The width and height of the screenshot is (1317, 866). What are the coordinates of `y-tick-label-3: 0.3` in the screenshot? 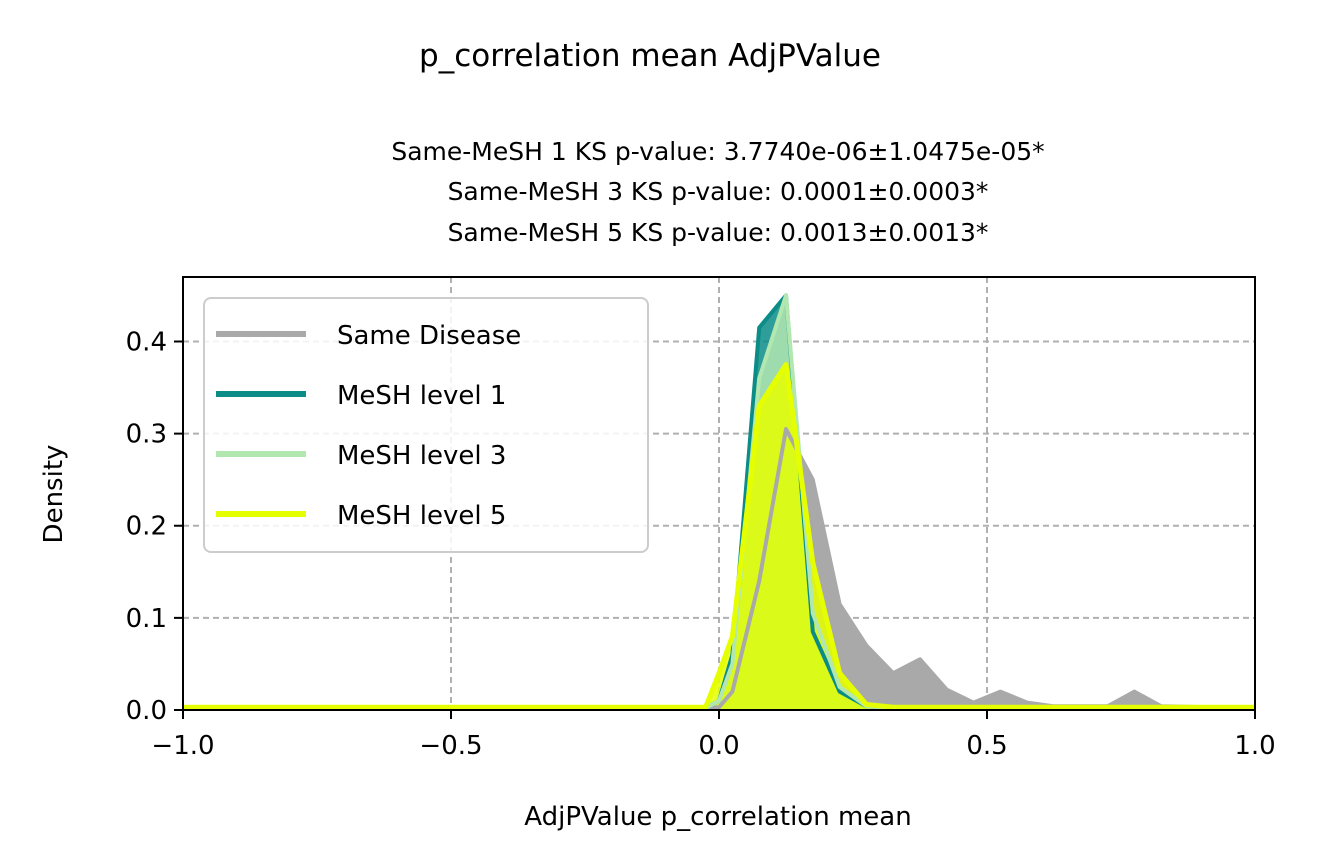 It's located at (146, 435).